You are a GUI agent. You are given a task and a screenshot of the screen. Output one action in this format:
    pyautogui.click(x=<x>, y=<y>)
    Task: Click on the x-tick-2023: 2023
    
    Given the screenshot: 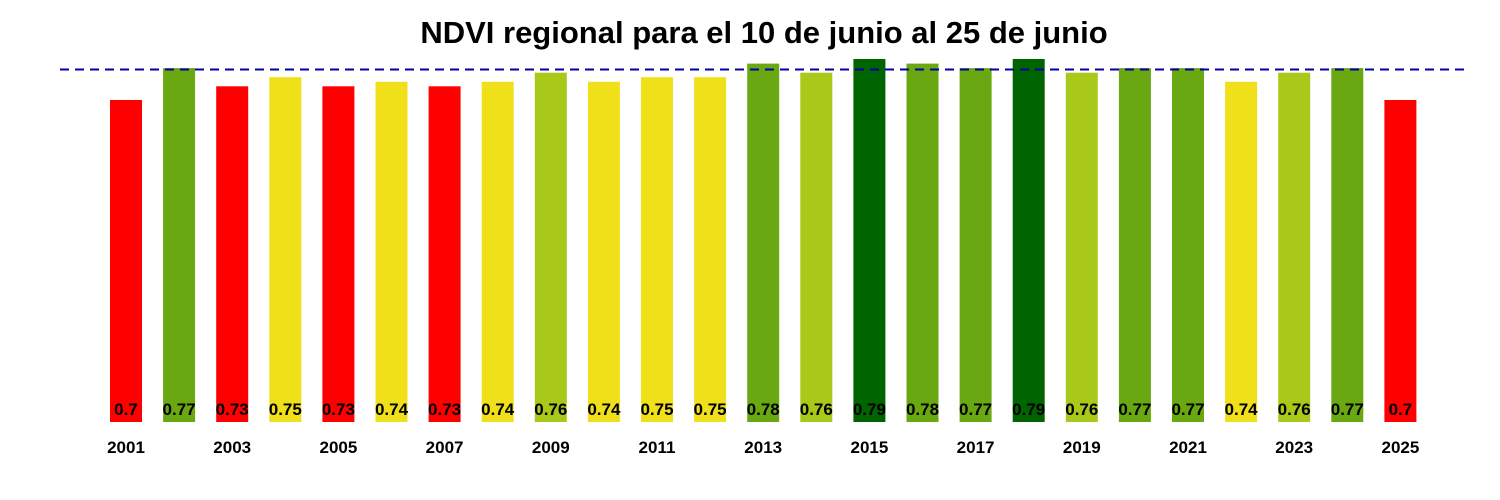 What is the action you would take?
    pyautogui.click(x=1294, y=447)
    